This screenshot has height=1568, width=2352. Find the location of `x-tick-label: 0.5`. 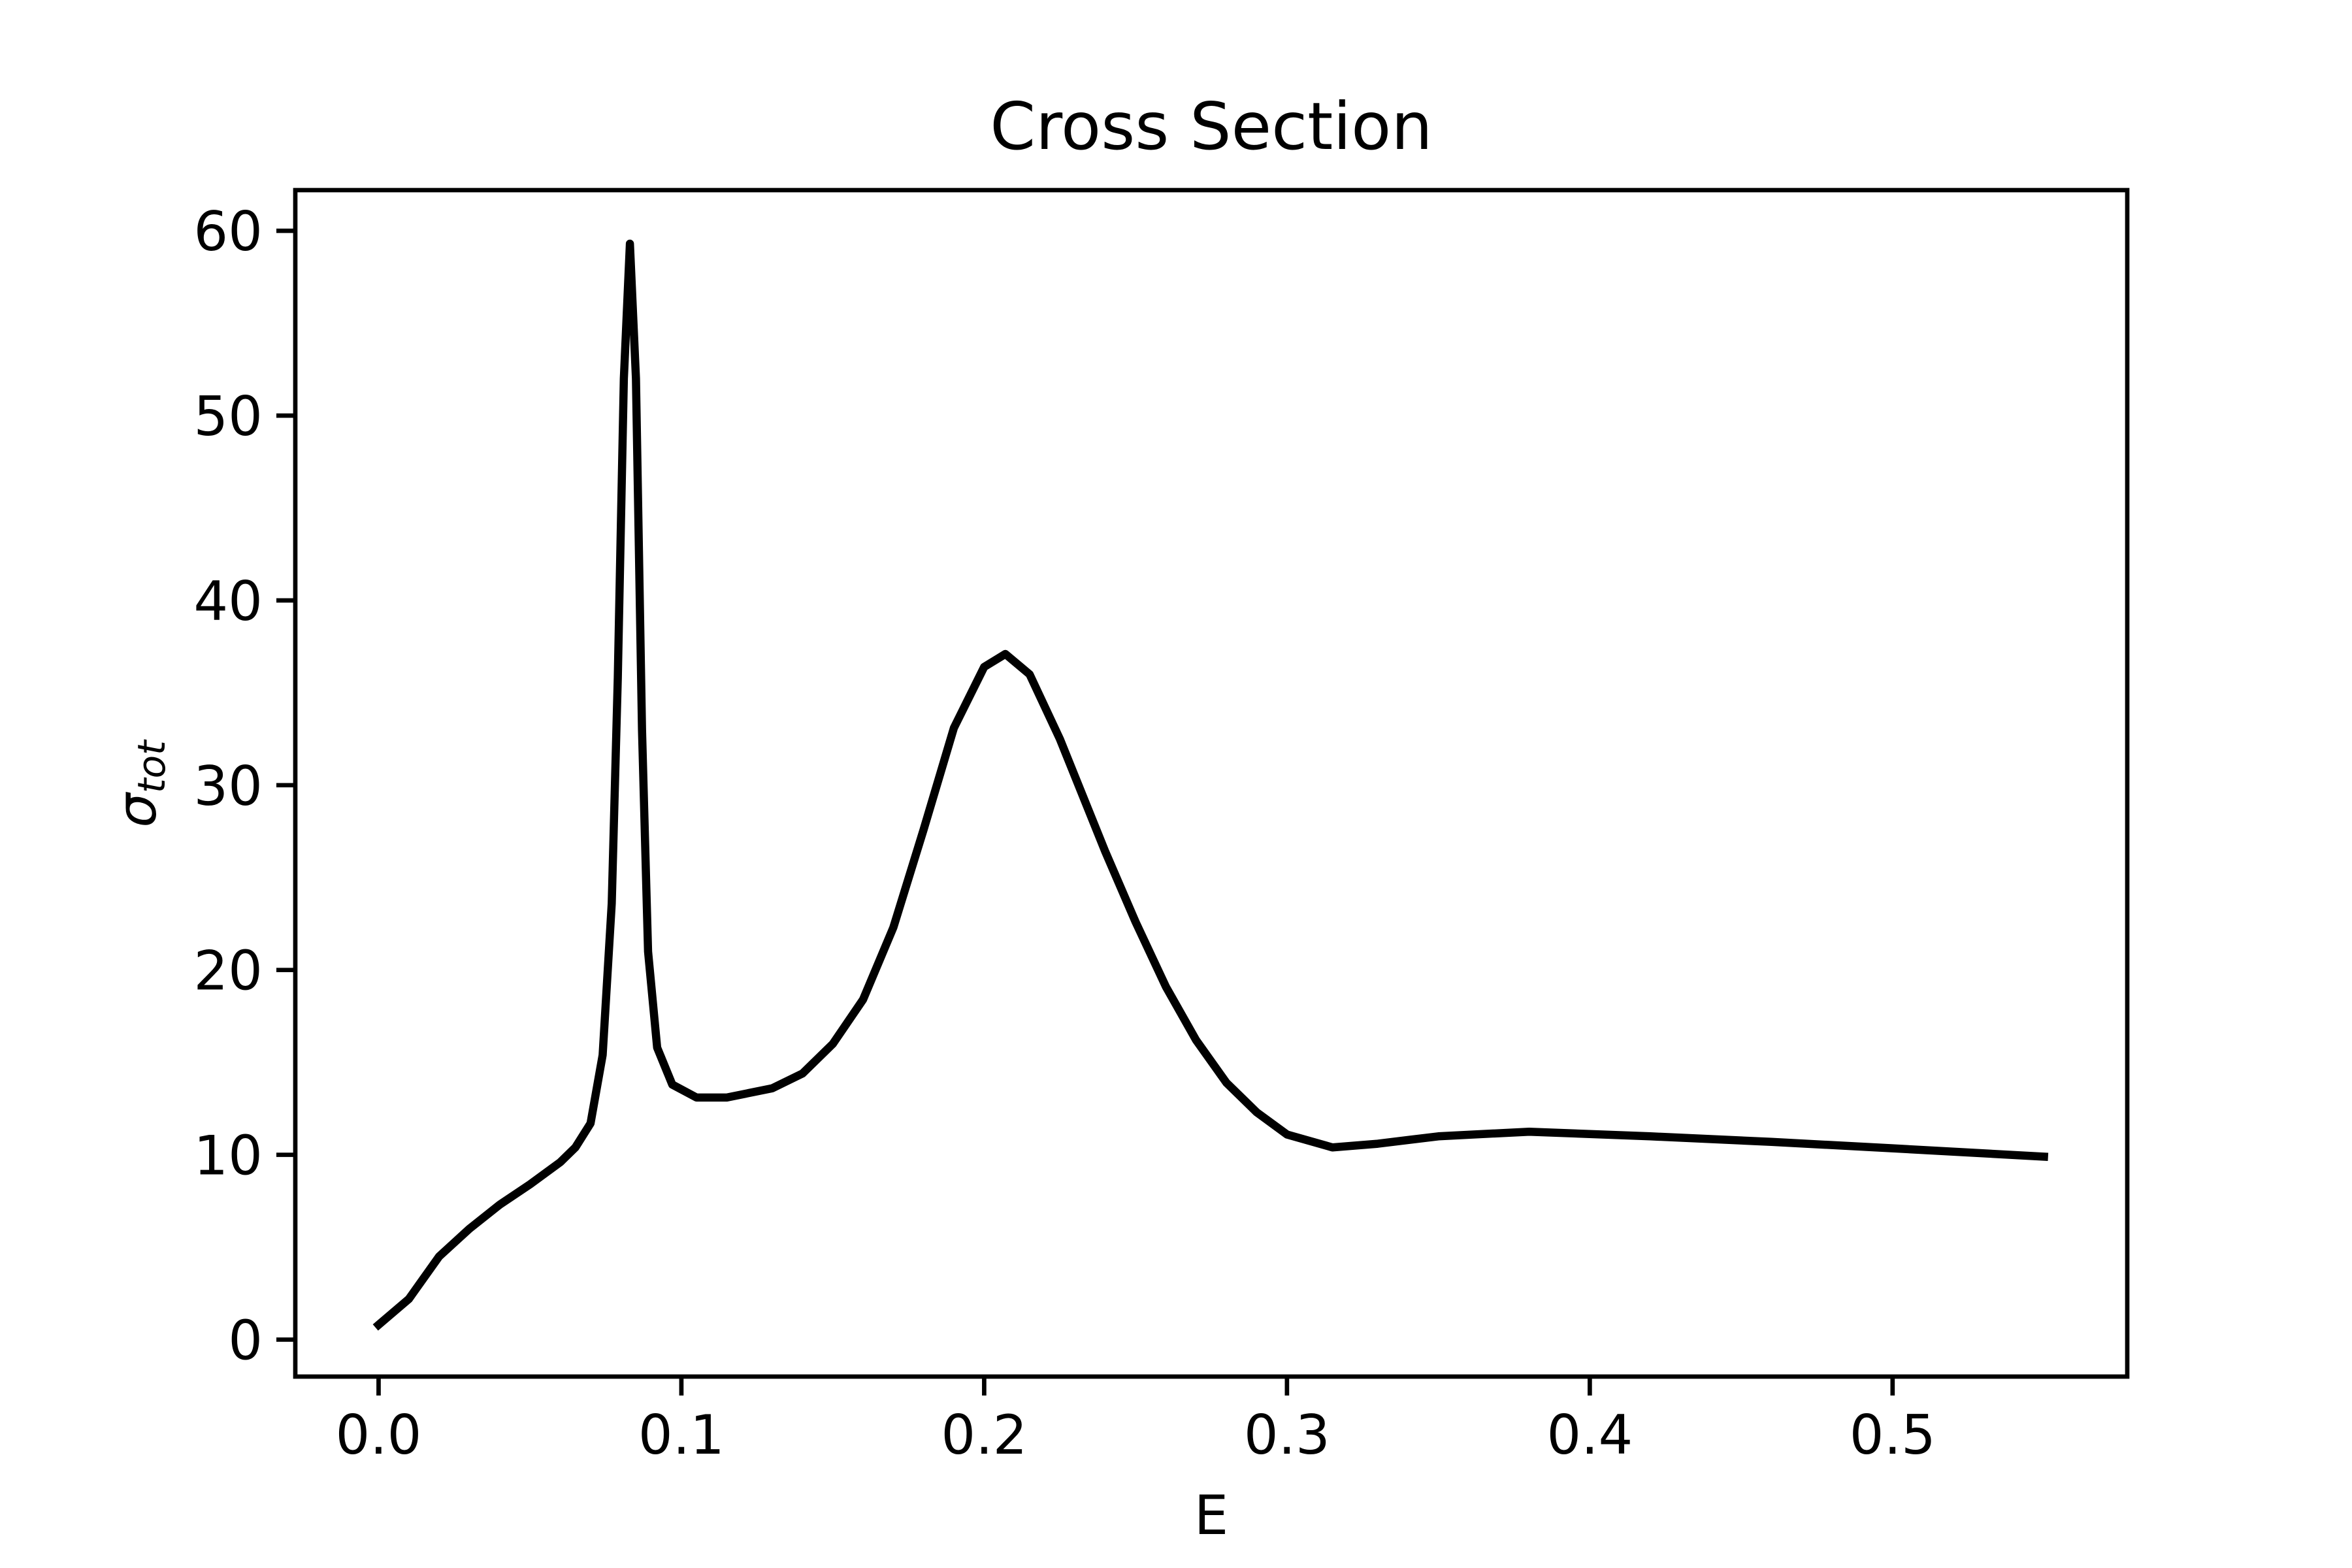

x-tick-label: 0.5 is located at coordinates (1893, 1435).